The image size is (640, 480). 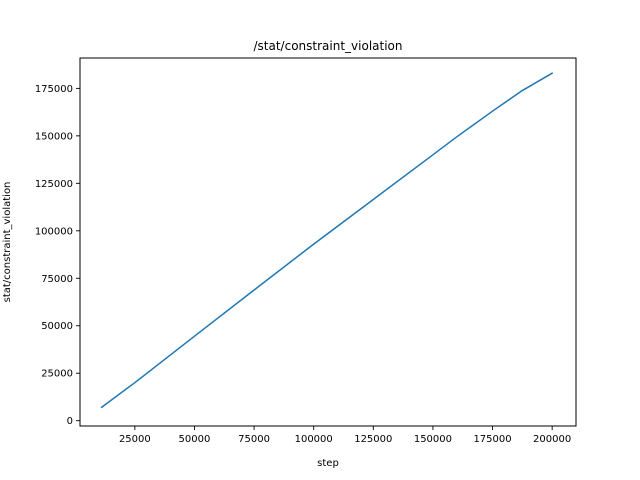 What do you see at coordinates (195, 439) in the screenshot?
I see `x-tick-label: 50000` at bounding box center [195, 439].